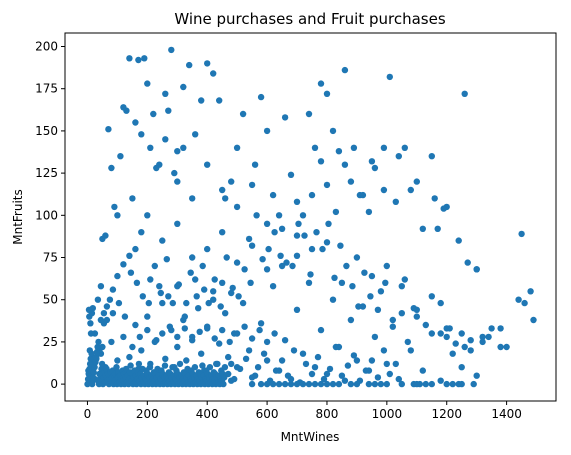 The width and height of the screenshot is (571, 455). Describe the element at coordinates (50, 300) in the screenshot. I see `y-tick-label: 50` at that location.